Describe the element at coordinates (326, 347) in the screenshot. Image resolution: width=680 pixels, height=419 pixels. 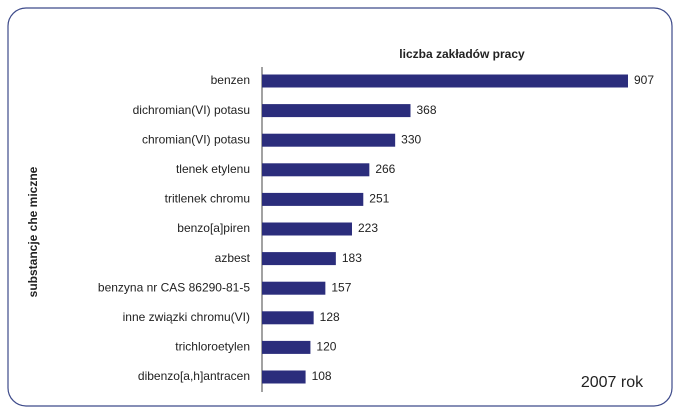
I see `value-label: 120` at that location.